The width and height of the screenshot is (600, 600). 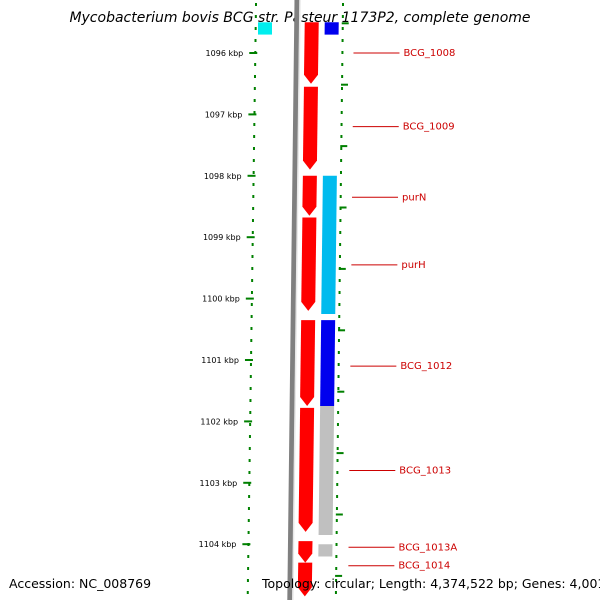 What do you see at coordinates (222, 237) in the screenshot?
I see `ruler-tick-label: 1099 kbp` at bounding box center [222, 237].